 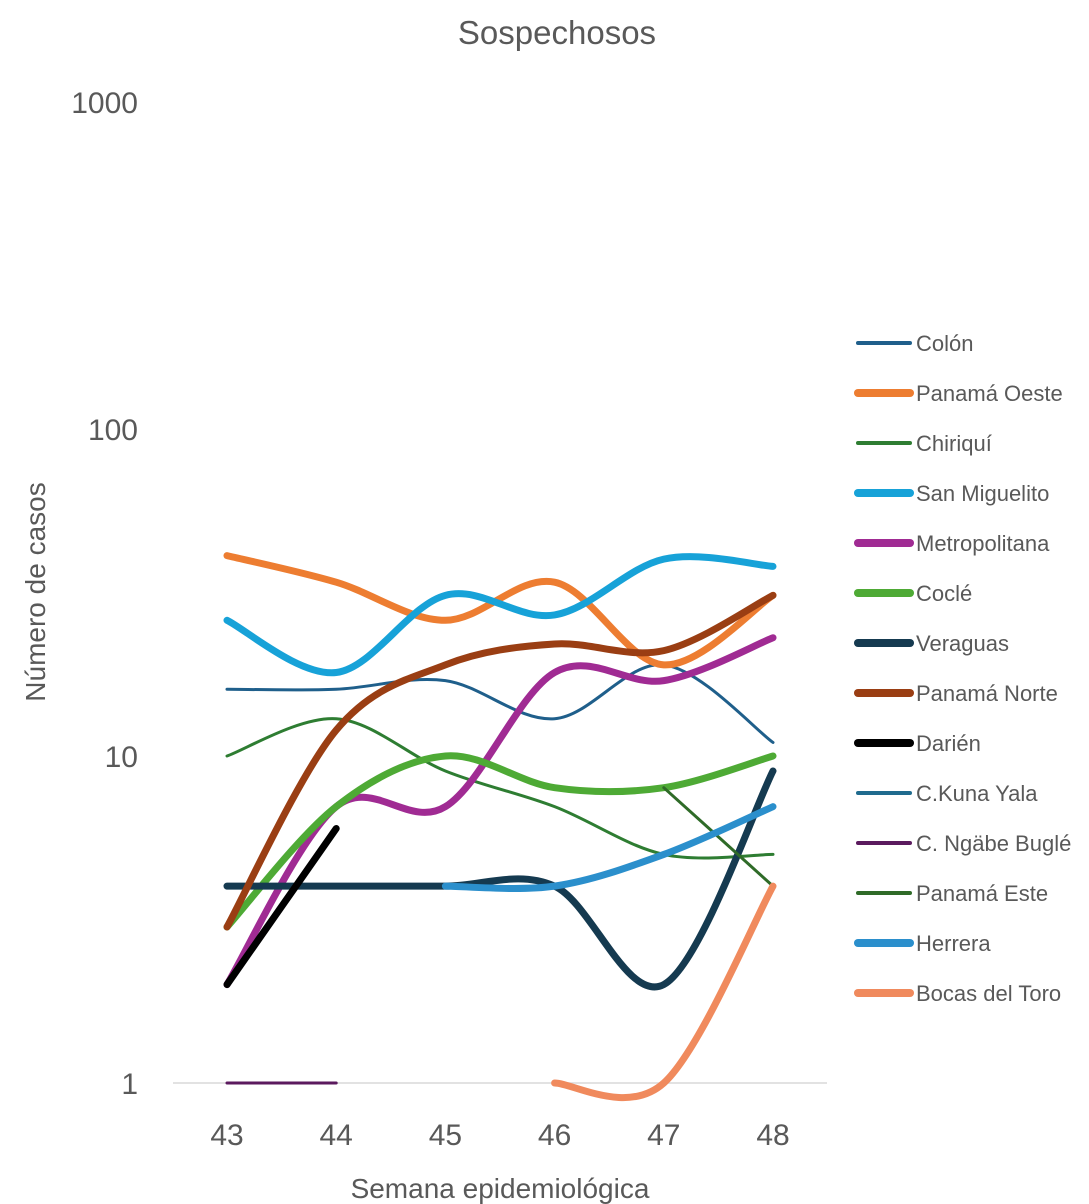 I want to click on legend-label: Chiriquí, so click(x=954, y=443).